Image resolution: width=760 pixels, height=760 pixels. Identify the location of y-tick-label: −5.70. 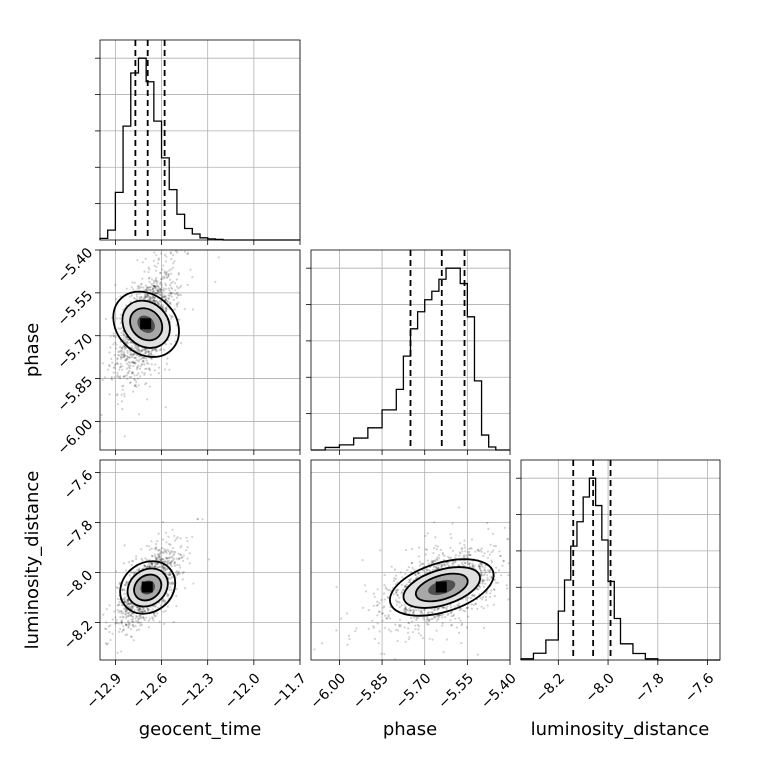
(76, 352).